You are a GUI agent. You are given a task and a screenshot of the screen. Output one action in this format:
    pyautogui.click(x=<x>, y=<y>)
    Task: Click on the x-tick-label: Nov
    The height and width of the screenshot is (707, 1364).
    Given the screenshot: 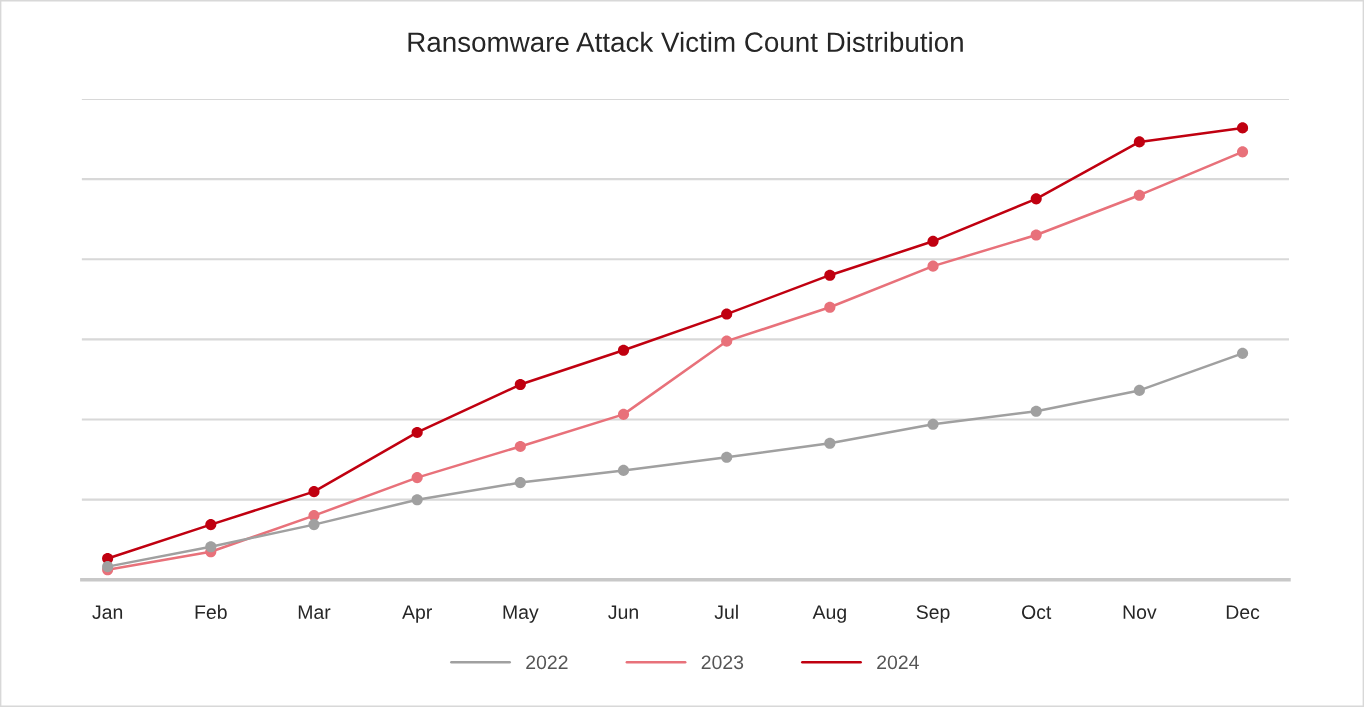 What is the action you would take?
    pyautogui.click(x=1140, y=612)
    